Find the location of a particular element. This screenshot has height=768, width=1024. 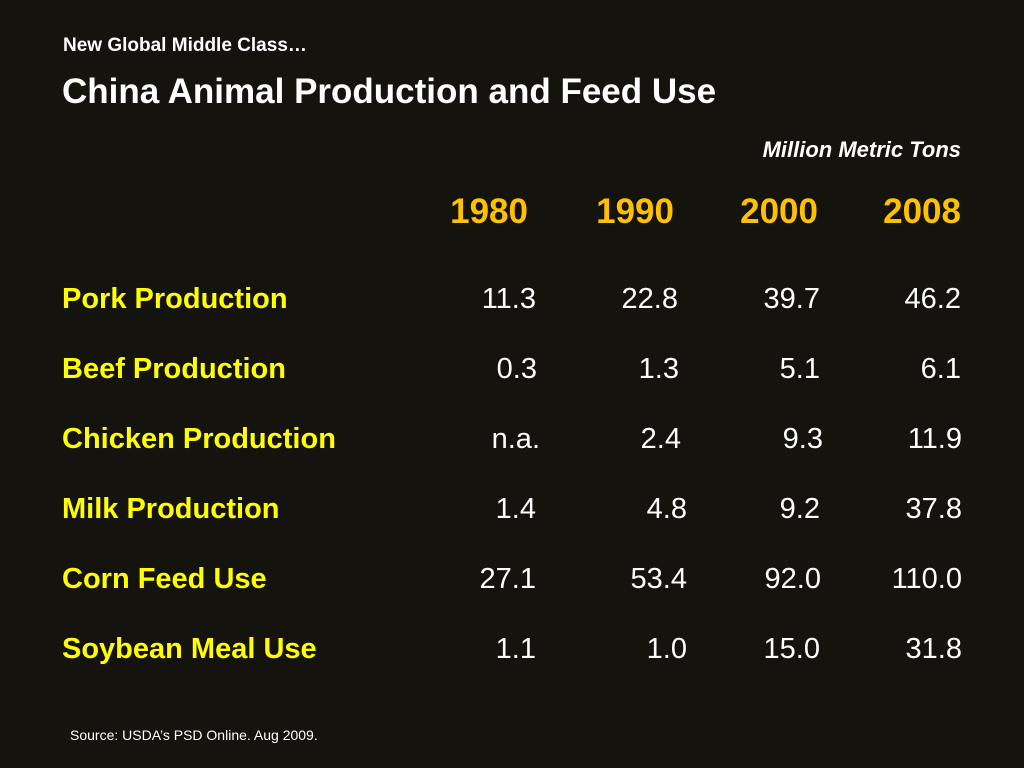

table-cell: 1.0 is located at coordinates (666, 649).